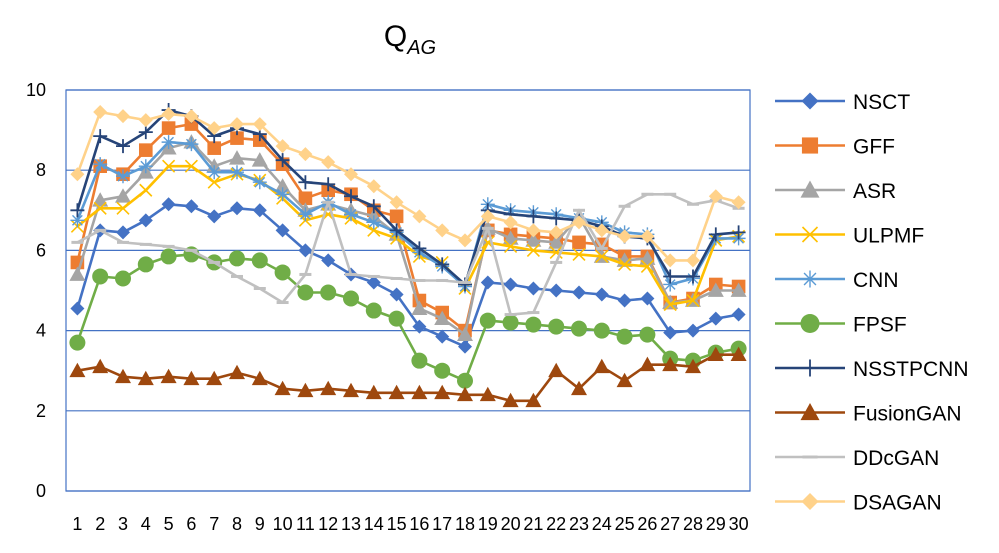  Describe the element at coordinates (739, 524) in the screenshot. I see `x-tick-label: 30` at that location.